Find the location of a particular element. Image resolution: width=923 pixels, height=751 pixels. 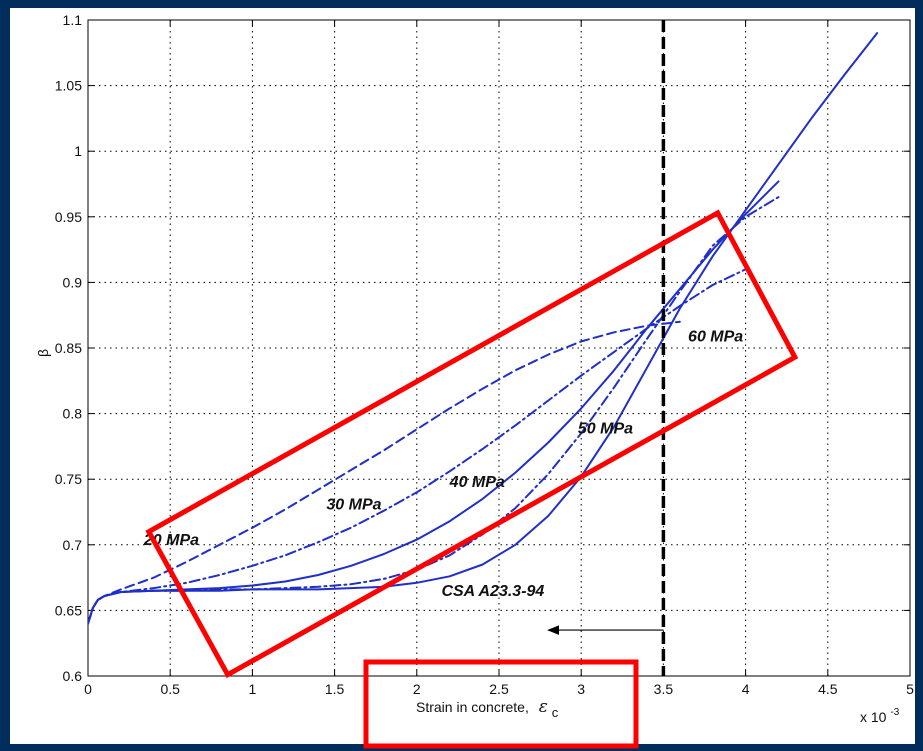

x-tick-label: 0 is located at coordinates (88, 689).